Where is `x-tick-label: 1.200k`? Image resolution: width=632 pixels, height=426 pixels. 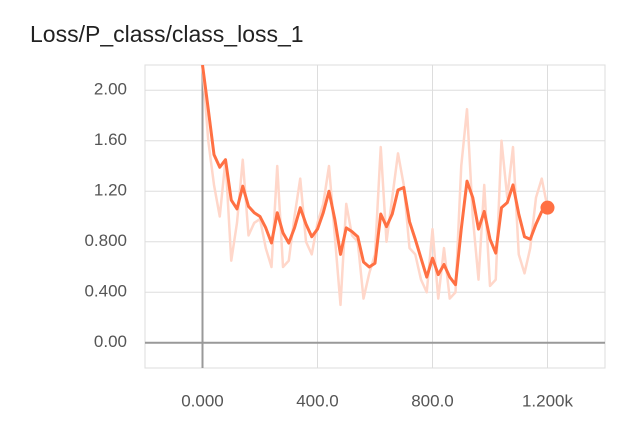 x-tick-label: 1.200k is located at coordinates (548, 400).